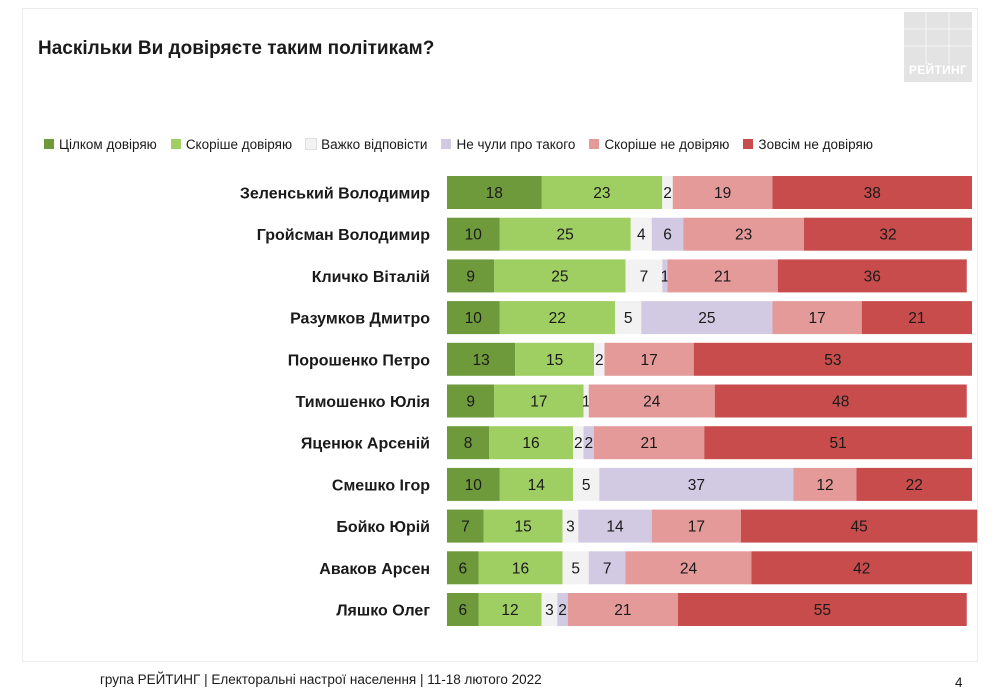 This screenshot has width=996, height=694. I want to click on legend-item: Скоріше не довіряю, so click(659, 144).